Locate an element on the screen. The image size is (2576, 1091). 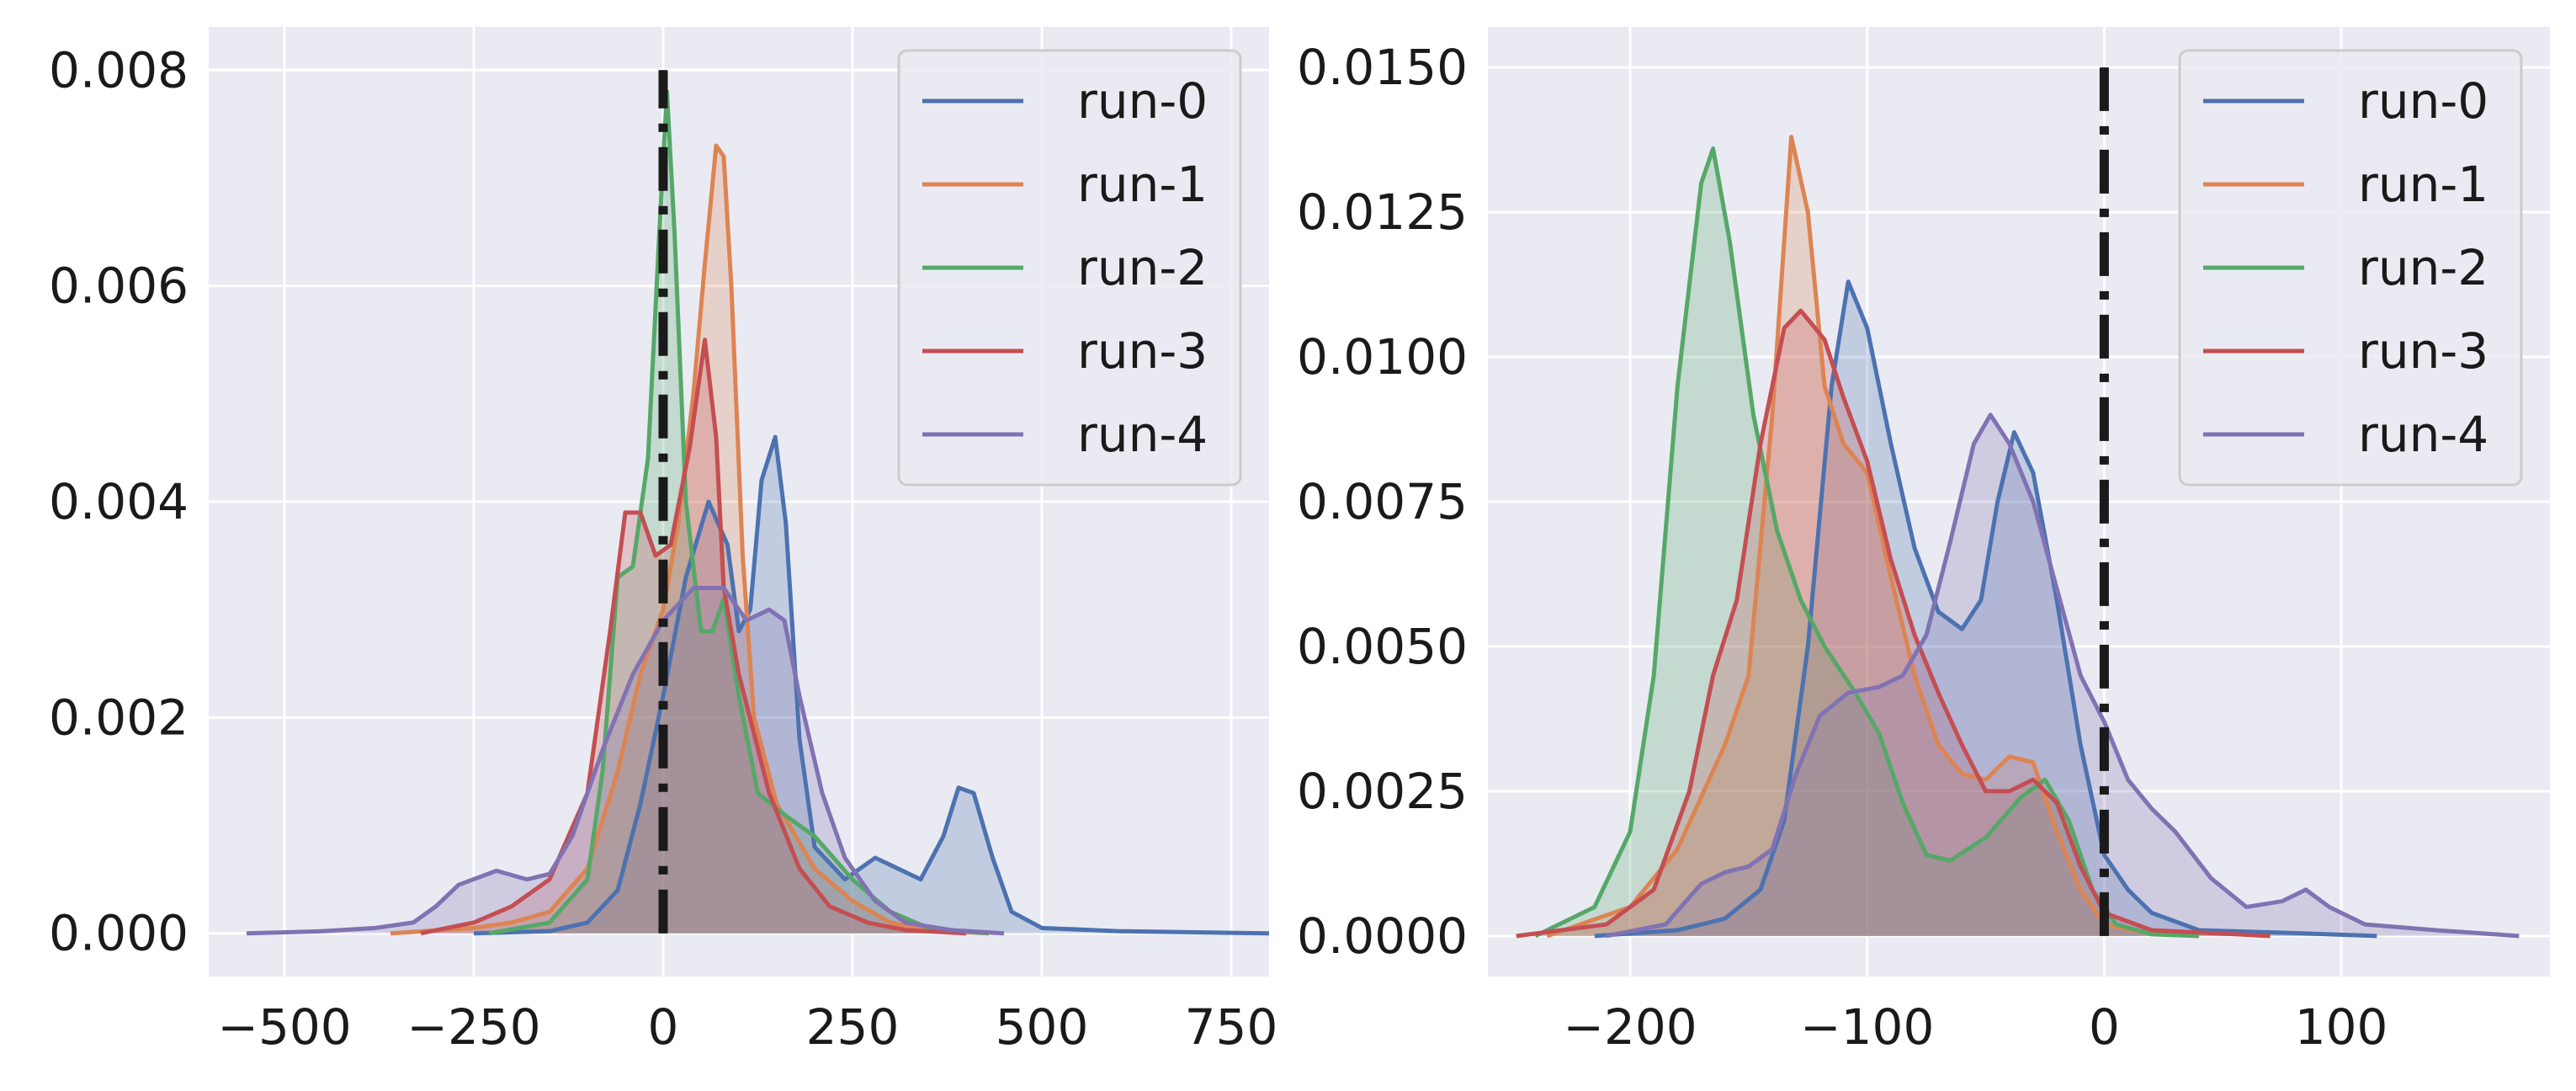
y-tick-label: 0.008 is located at coordinates (119, 70).